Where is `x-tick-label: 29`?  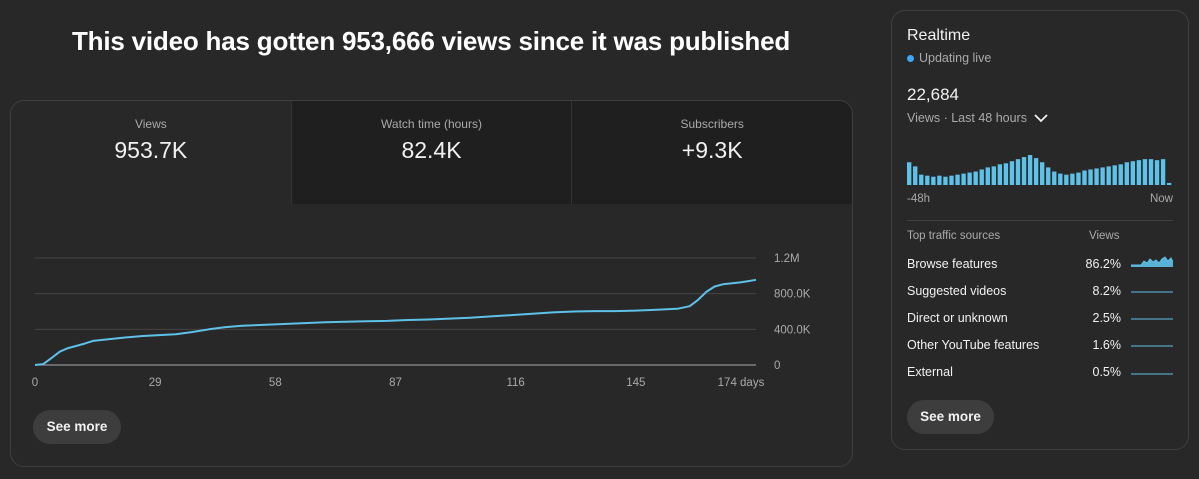 x-tick-label: 29 is located at coordinates (155, 383).